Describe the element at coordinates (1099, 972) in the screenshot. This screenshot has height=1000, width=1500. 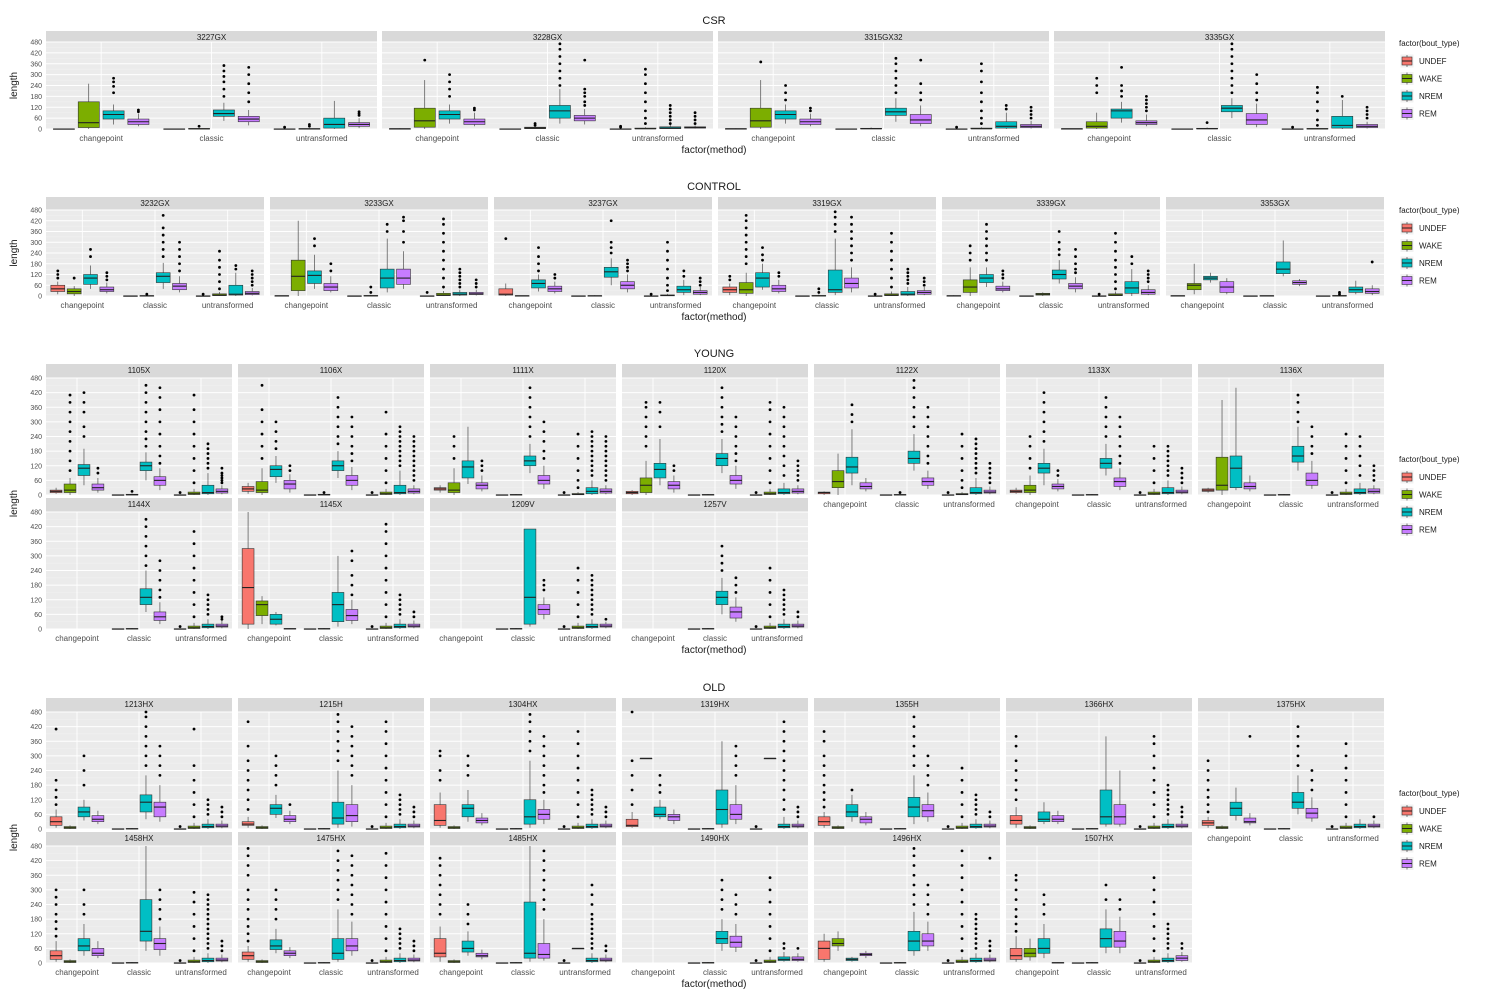
I see `x-tick-label: classic` at that location.